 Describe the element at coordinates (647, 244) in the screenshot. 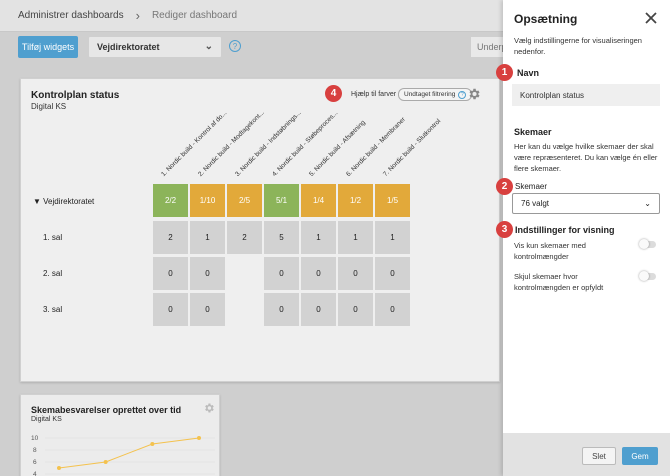

I see `toggle-only-with-quantities` at that location.